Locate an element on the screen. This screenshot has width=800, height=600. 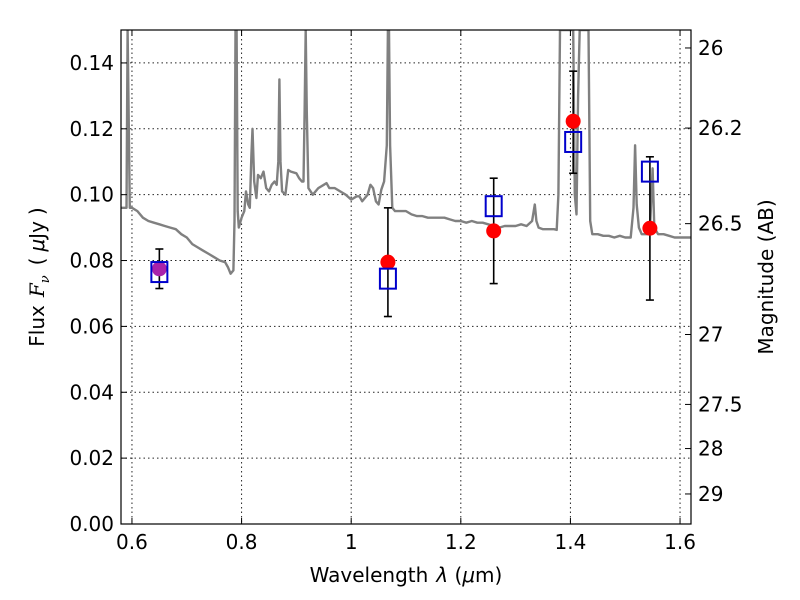
y-axis-title-unit-rest: Jy is located at coordinates (37, 231).